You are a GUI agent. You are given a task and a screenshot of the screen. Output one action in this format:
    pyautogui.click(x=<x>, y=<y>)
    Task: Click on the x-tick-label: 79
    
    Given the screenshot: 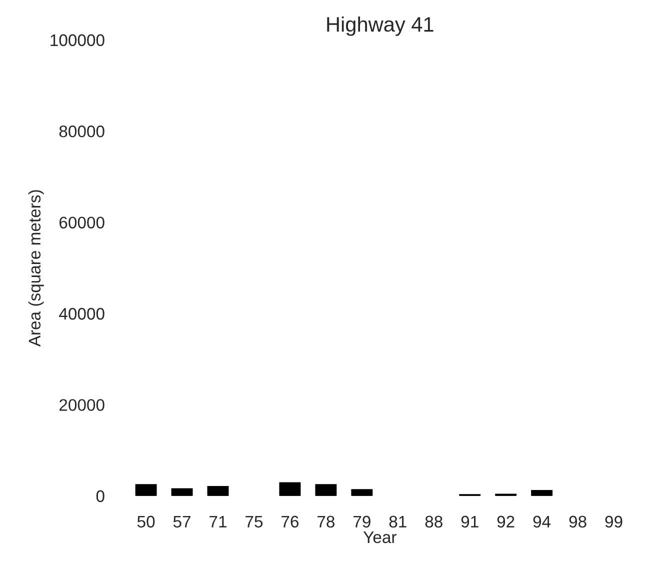 What is the action you would take?
    pyautogui.click(x=361, y=522)
    